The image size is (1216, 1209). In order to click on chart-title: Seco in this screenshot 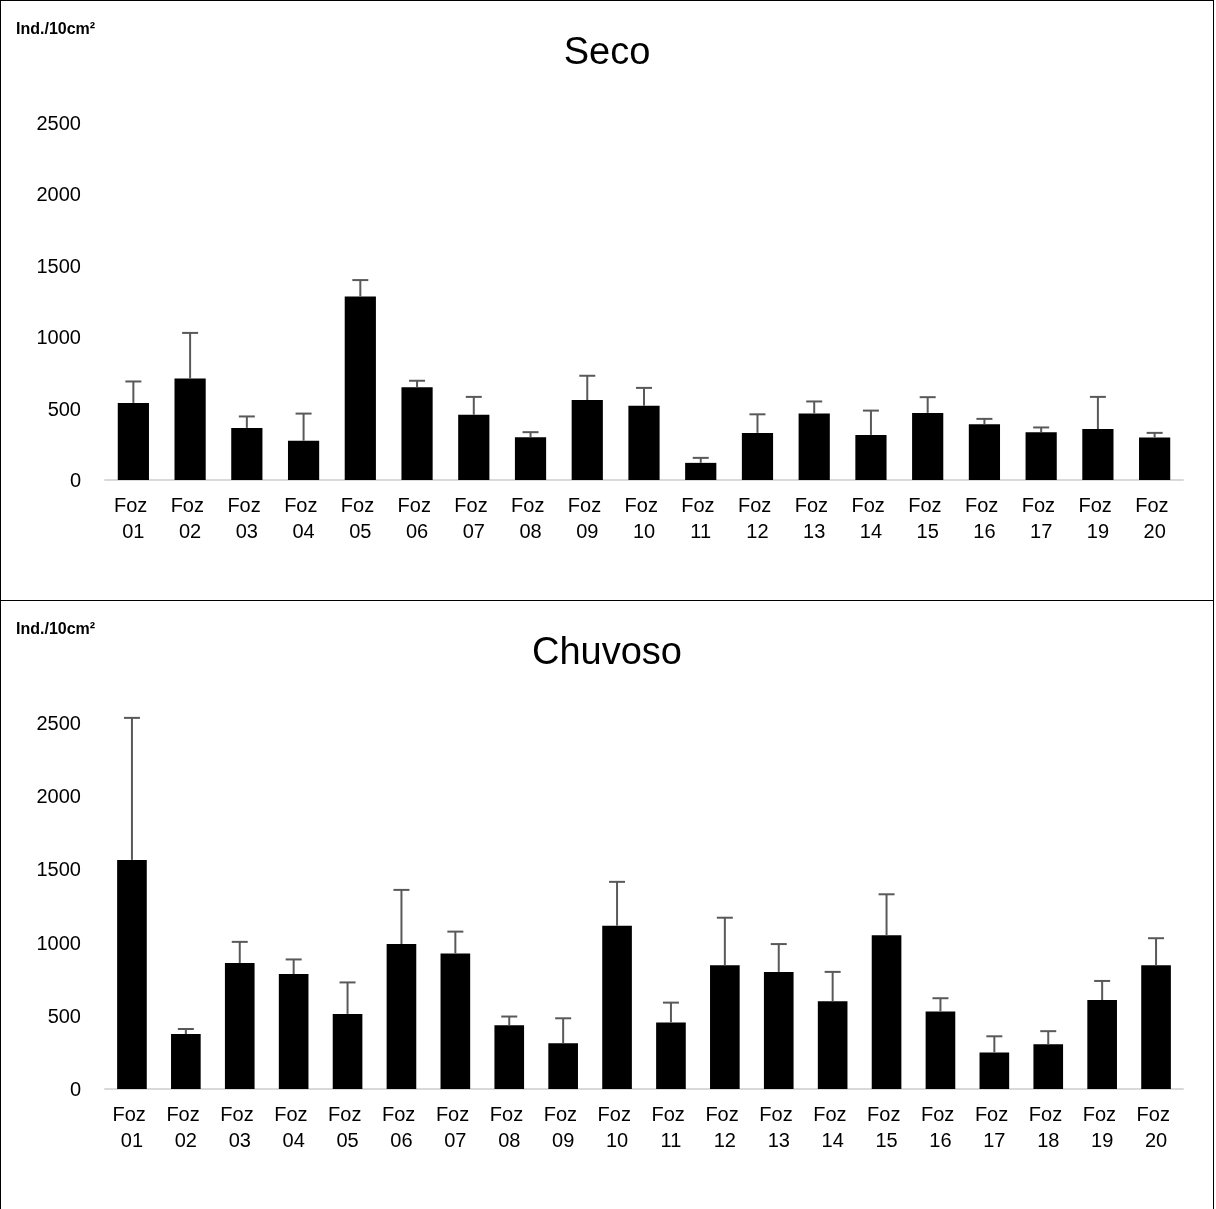, I will do `click(607, 51)`.